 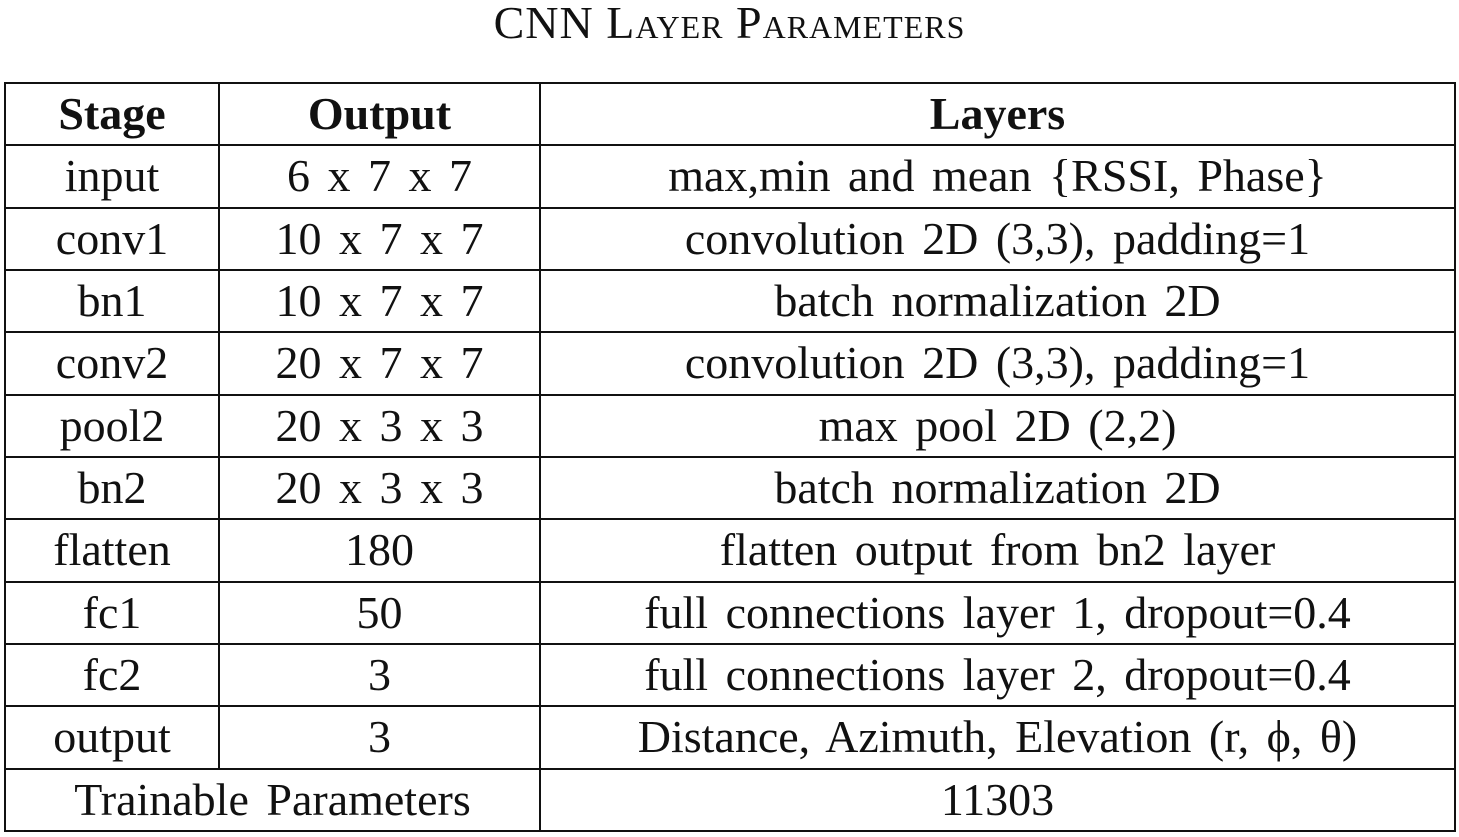 I want to click on table-cell: conv1, so click(x=112, y=238).